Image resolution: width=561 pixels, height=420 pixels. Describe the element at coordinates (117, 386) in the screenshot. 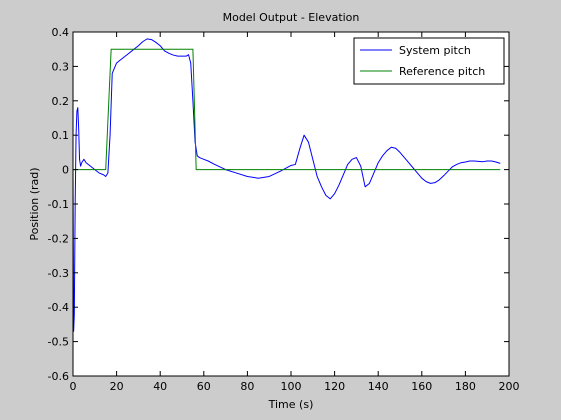

I see `x-tick-label-1: 20` at that location.